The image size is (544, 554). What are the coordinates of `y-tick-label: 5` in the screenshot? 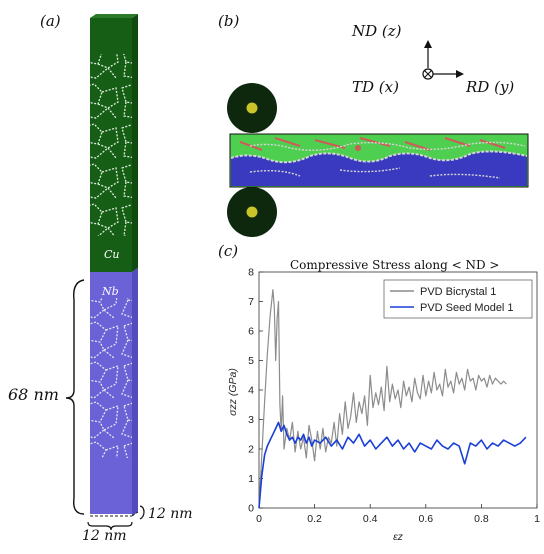 It's located at (251, 361).